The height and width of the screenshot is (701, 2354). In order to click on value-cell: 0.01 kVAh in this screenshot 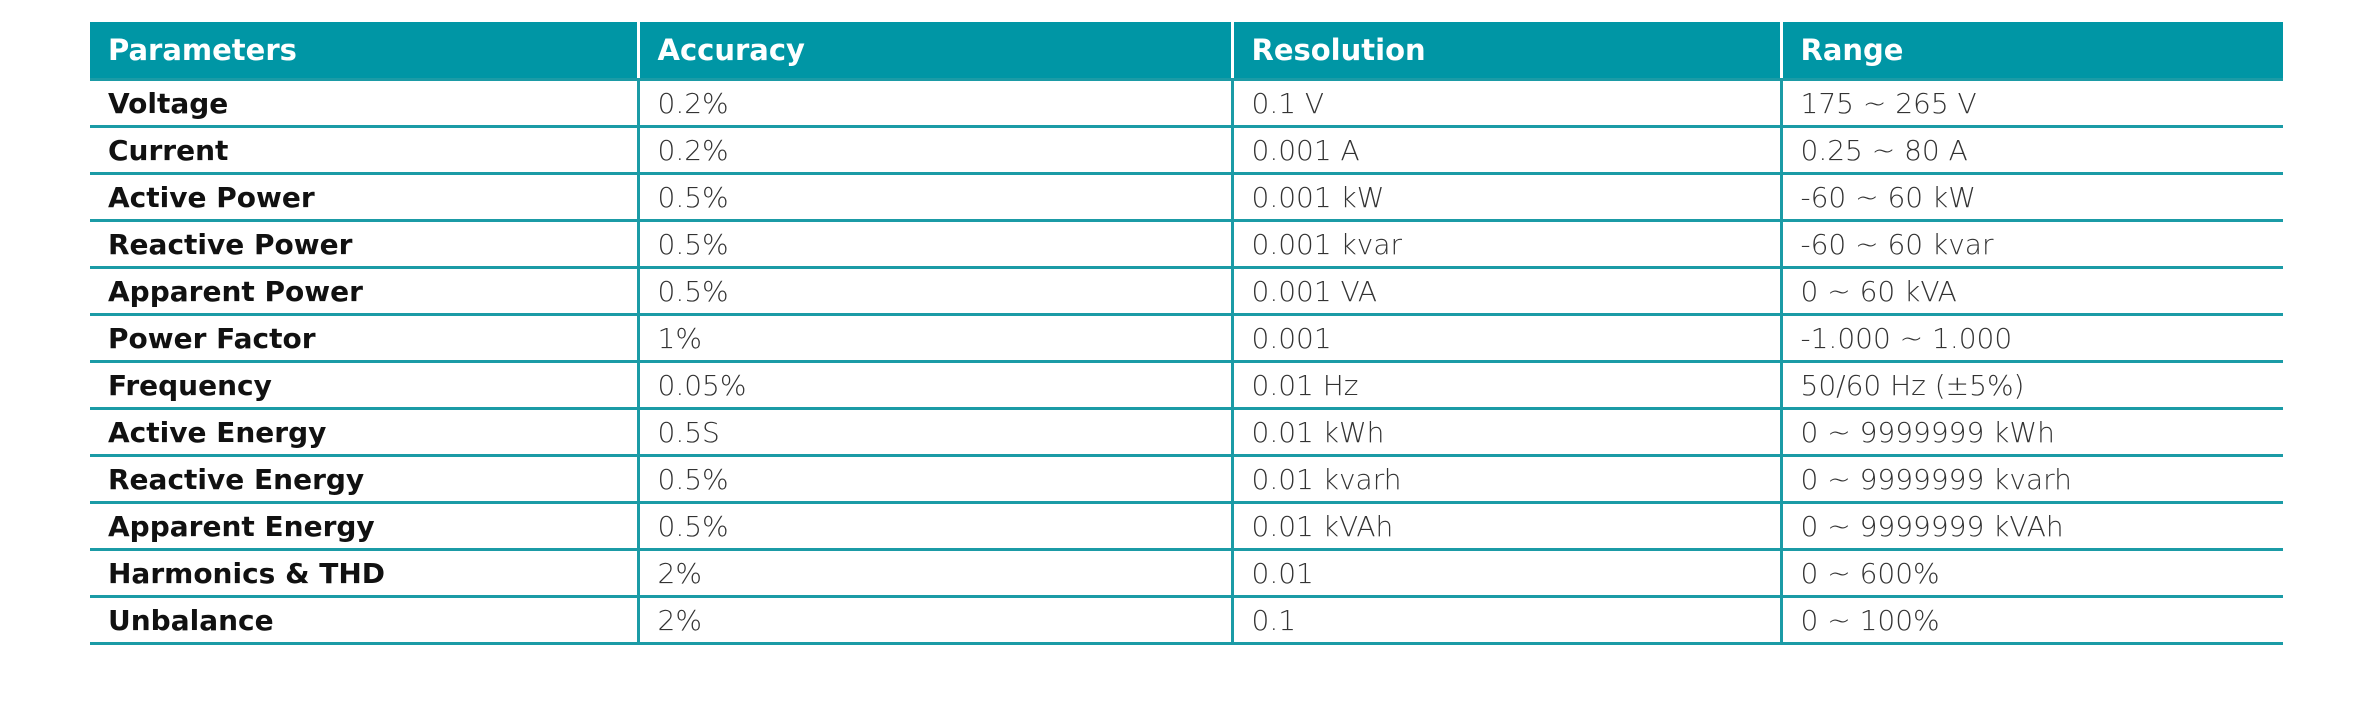, I will do `click(1505, 526)`.